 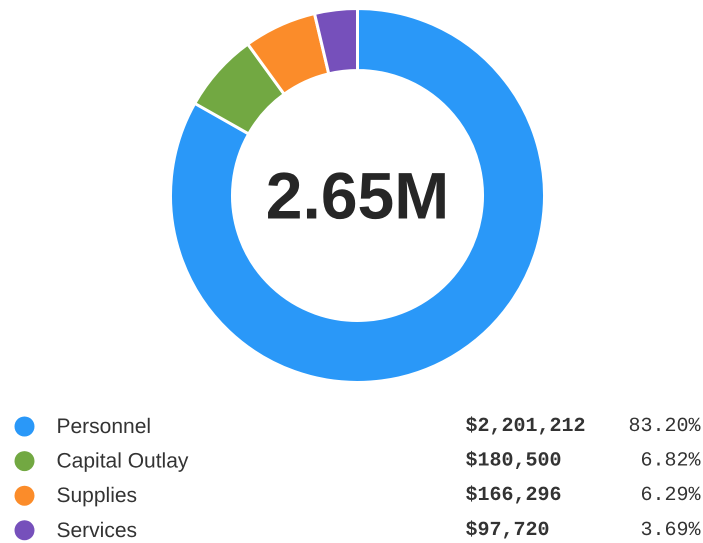 What do you see at coordinates (665, 426) in the screenshot?
I see `text: 83.20%` at bounding box center [665, 426].